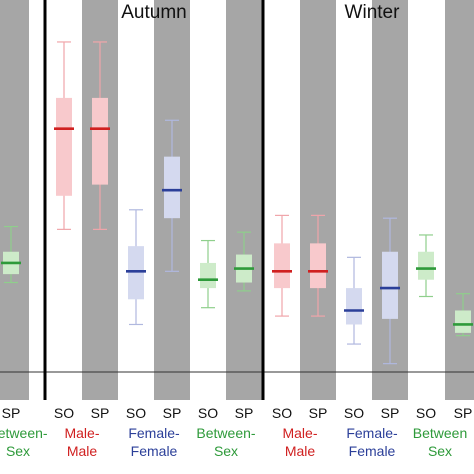 This screenshot has width=474, height=474. I want to click on box-winter-male-male-sp, so click(318, 265).